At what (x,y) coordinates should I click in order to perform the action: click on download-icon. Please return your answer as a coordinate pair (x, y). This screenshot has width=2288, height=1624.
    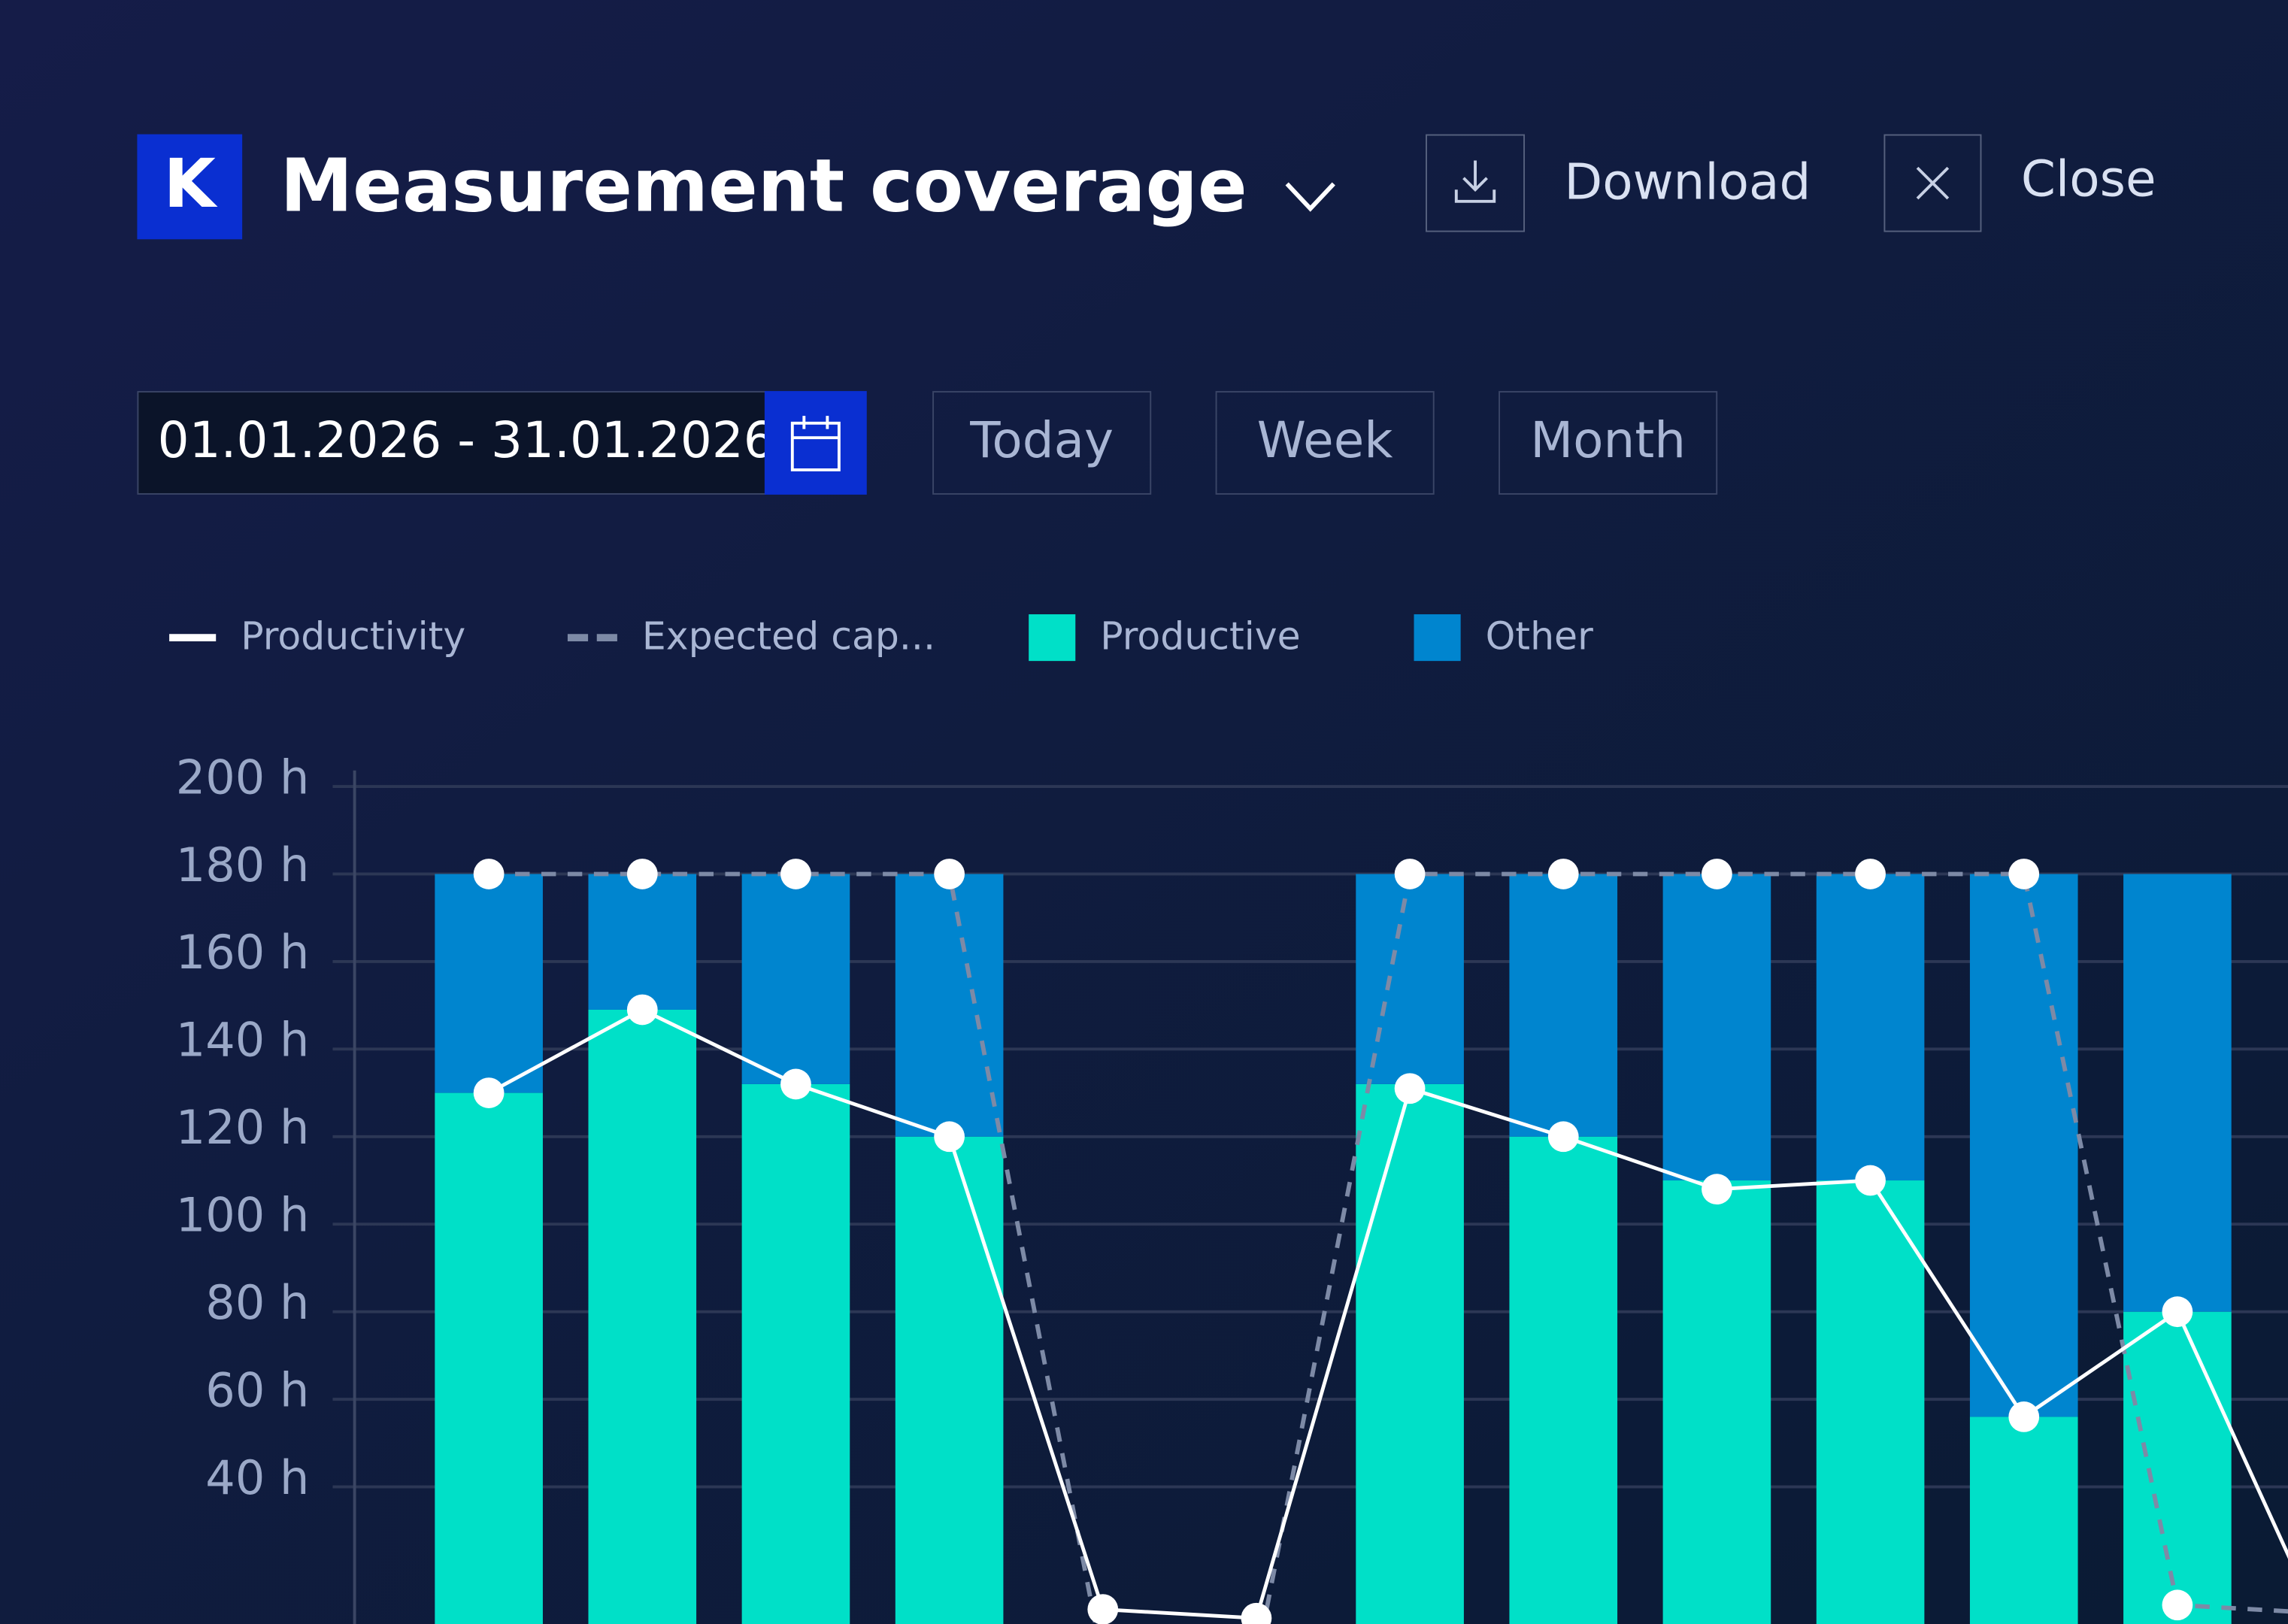
    Looking at the image, I should click on (1475, 181).